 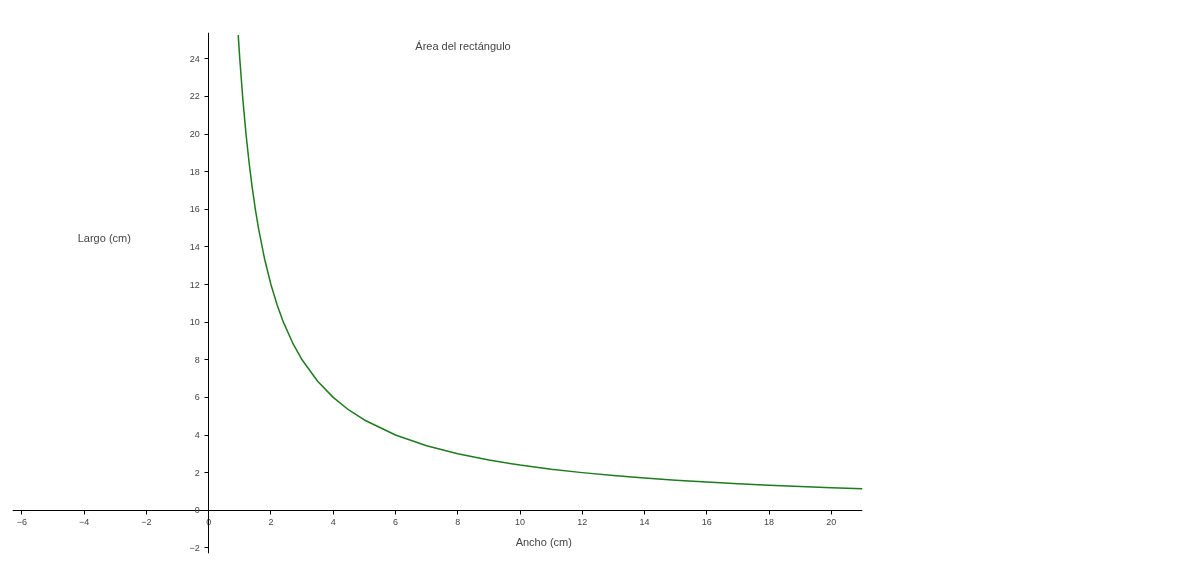 What do you see at coordinates (197, 510) in the screenshot?
I see `y-tick-label: 0` at bounding box center [197, 510].